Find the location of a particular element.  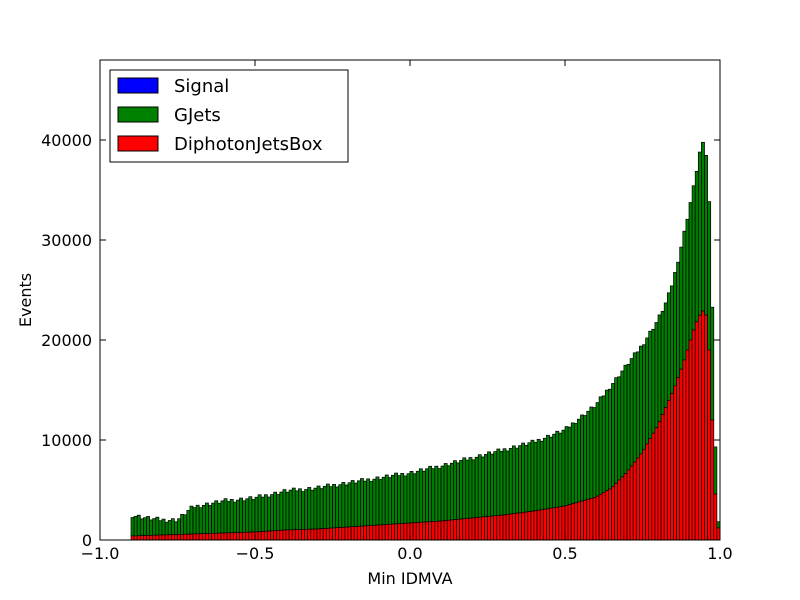

y-tick-label: 30000 is located at coordinates (66, 240).